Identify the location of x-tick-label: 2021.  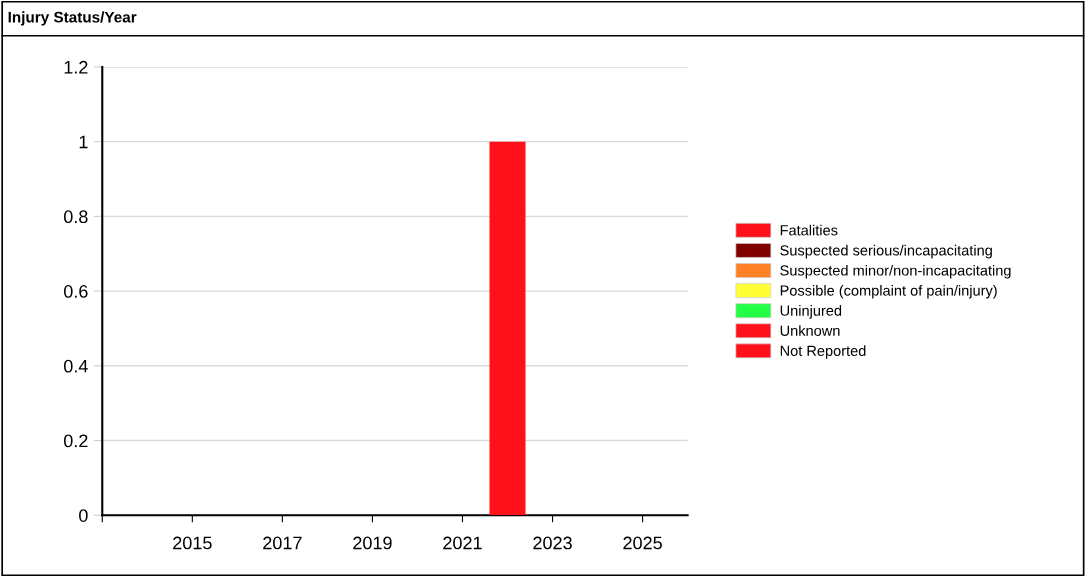
(462, 543).